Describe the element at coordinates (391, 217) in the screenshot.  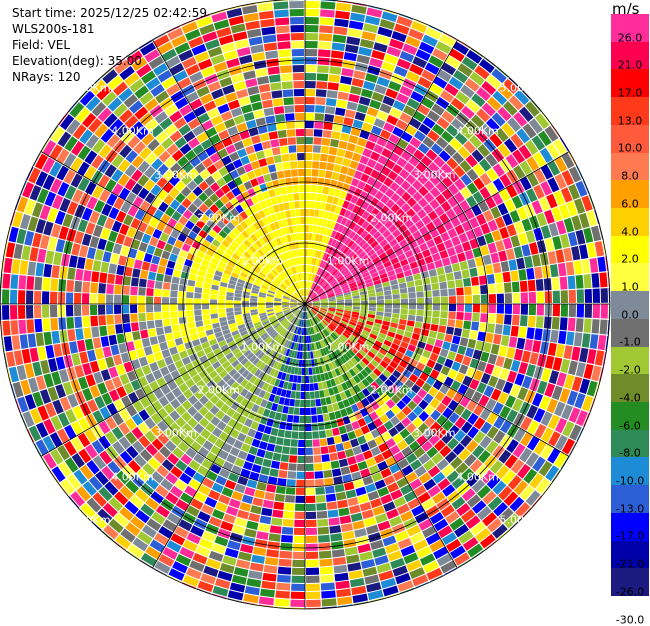
I see `range-ring-label: 2.00Km` at that location.